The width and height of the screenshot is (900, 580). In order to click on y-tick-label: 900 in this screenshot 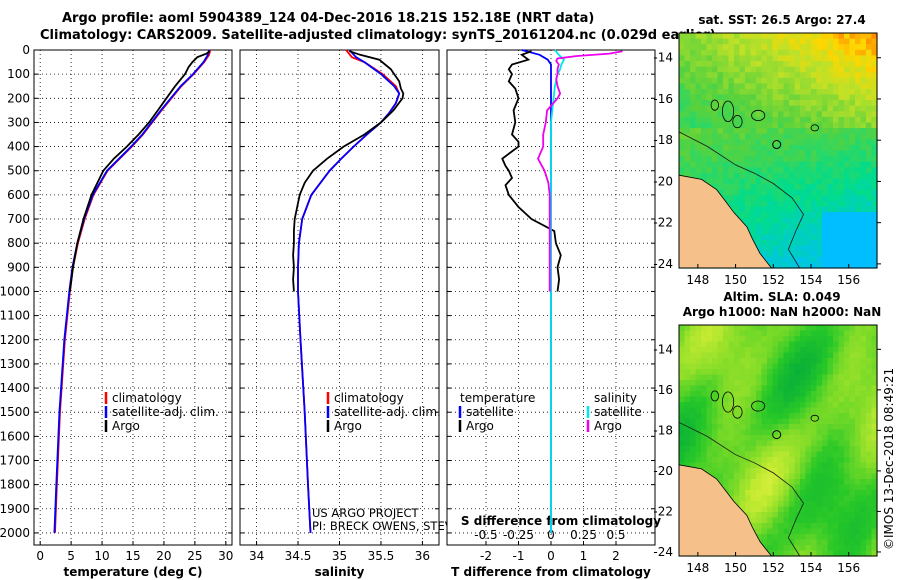, I will do `click(18, 267)`.